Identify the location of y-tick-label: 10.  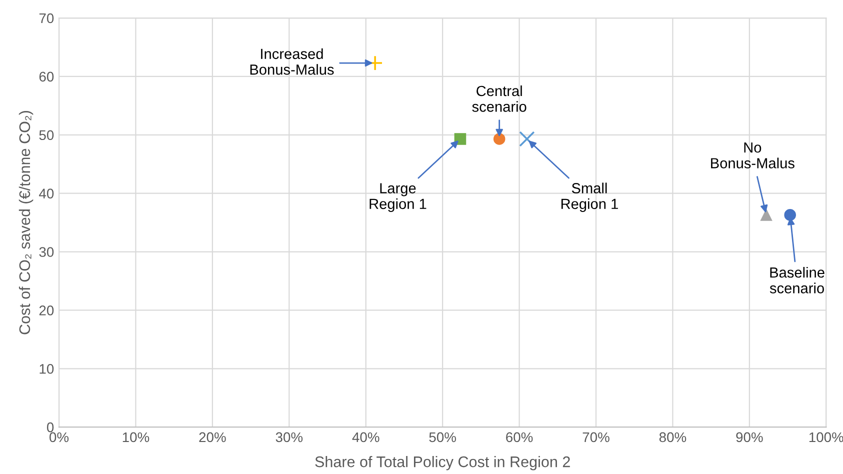
(47, 369).